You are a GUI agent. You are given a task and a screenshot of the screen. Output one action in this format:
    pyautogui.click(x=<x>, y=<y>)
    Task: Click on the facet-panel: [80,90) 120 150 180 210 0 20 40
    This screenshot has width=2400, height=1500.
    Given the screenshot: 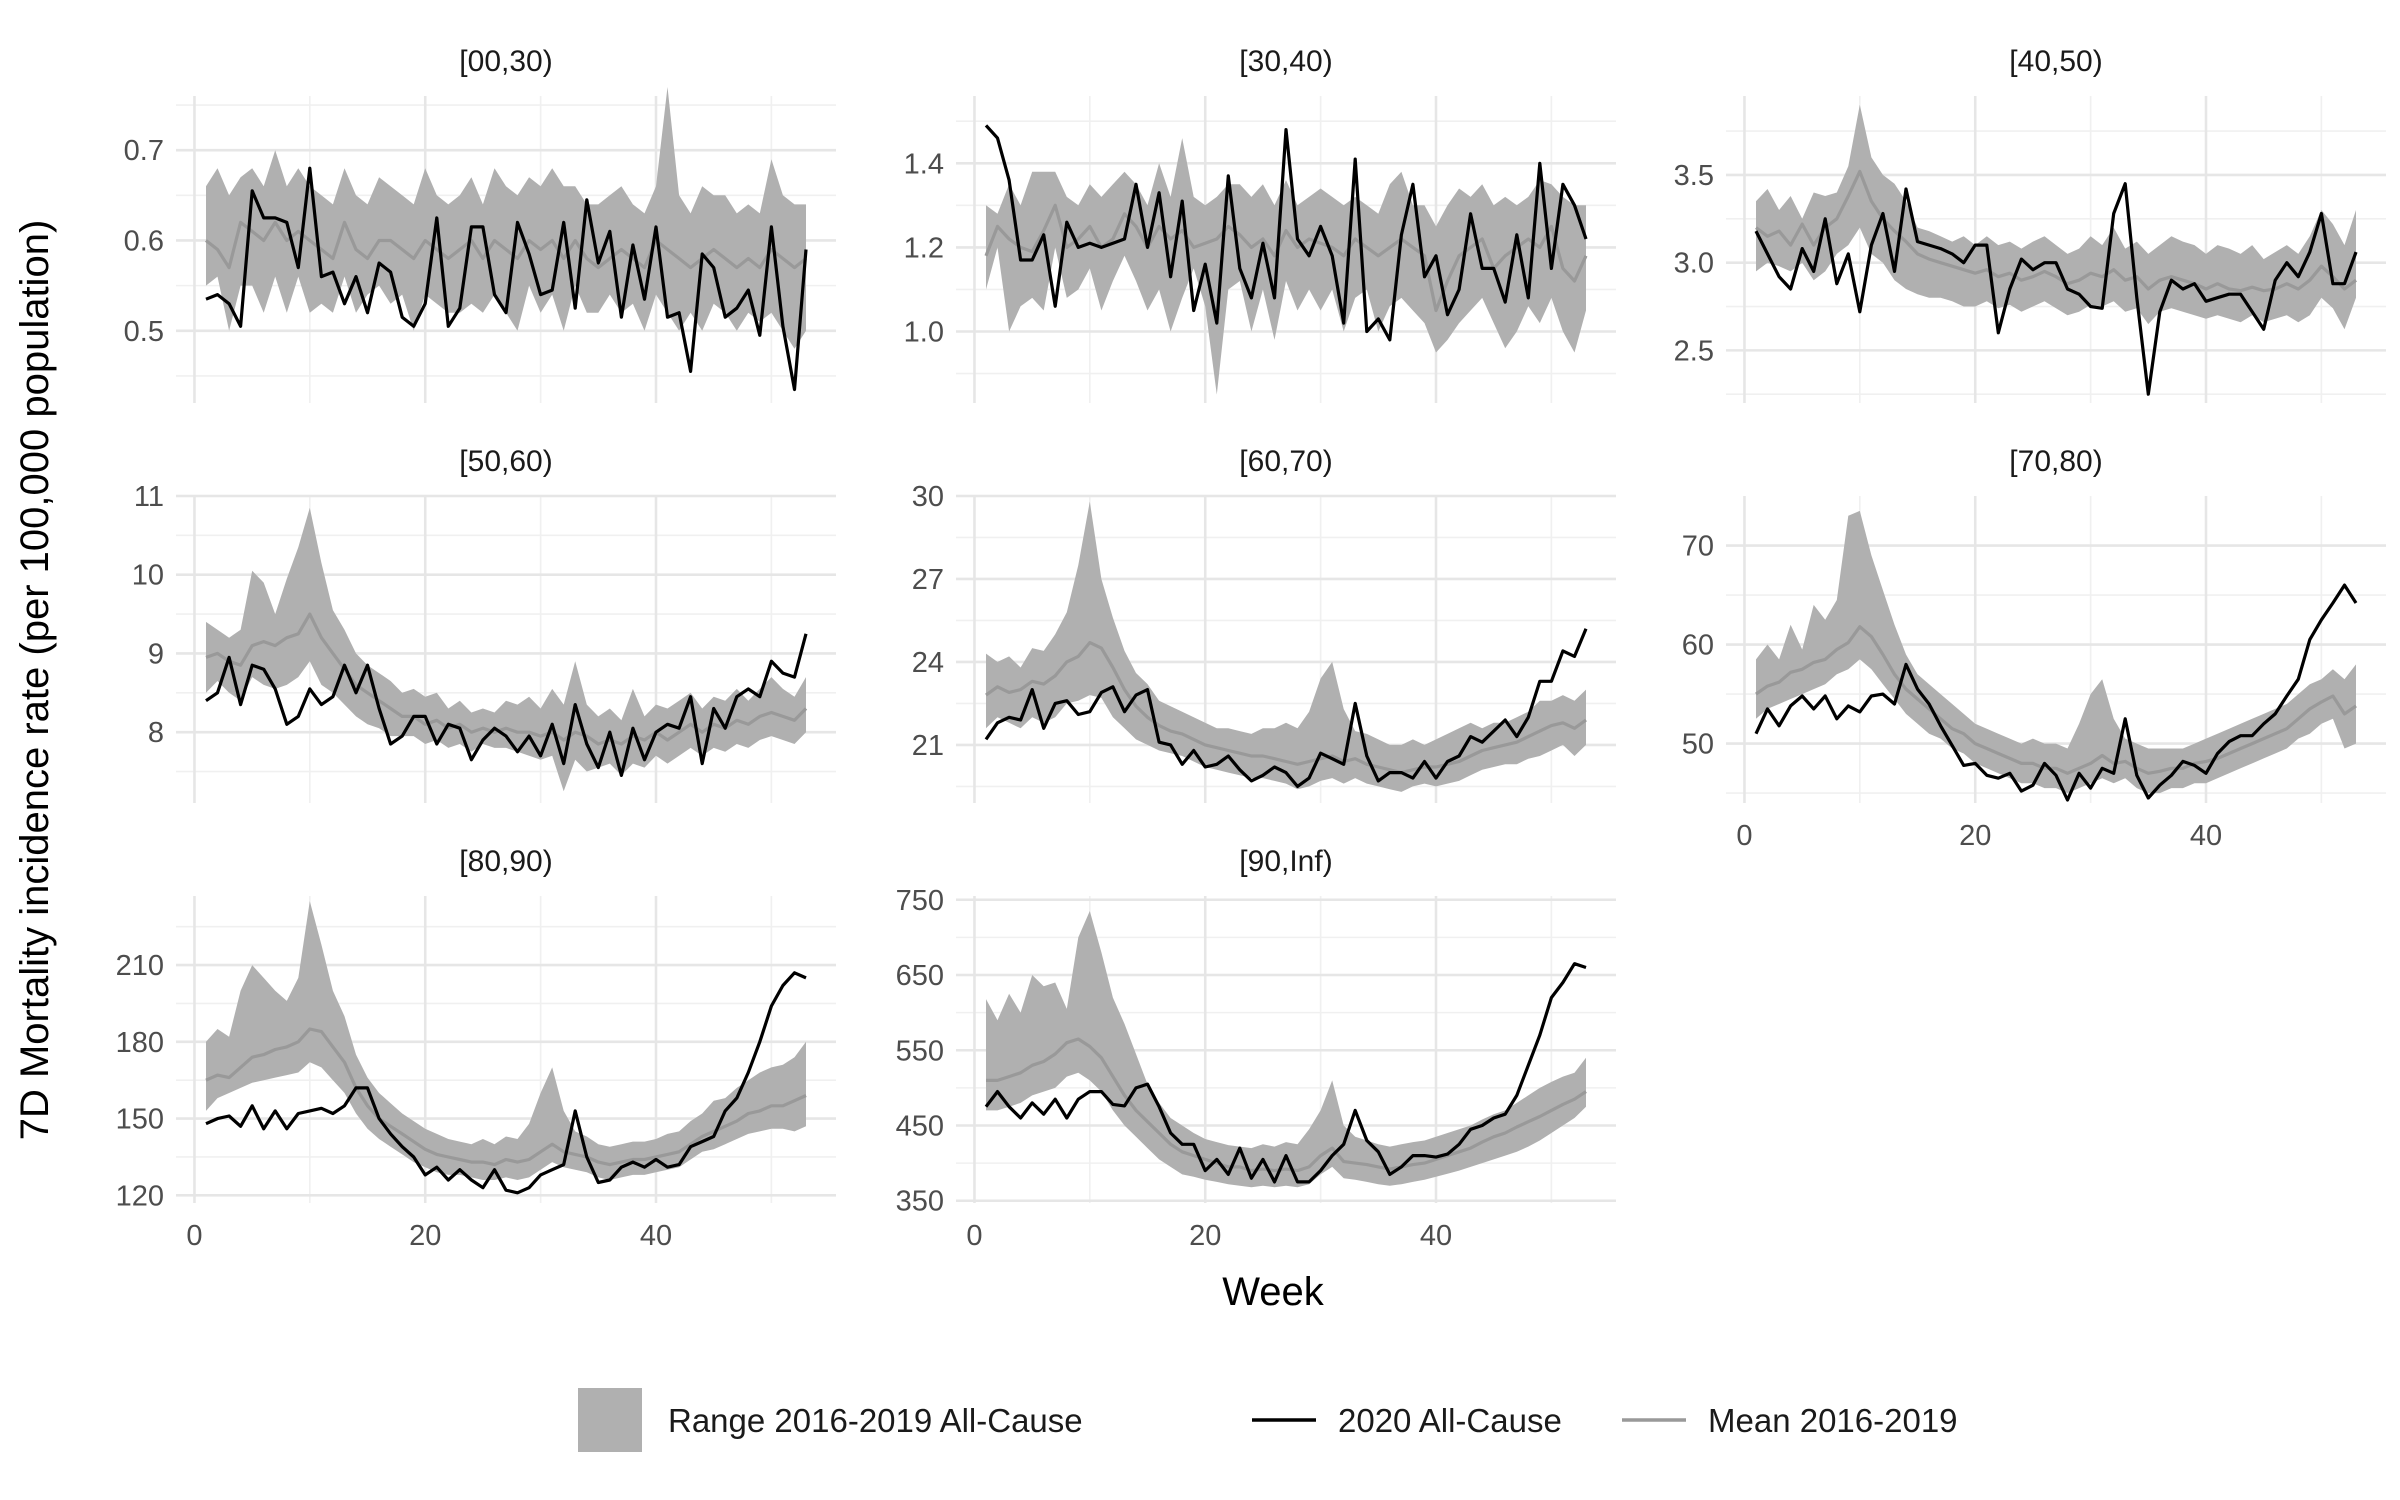 What is the action you would take?
    pyautogui.click(x=476, y=1048)
    